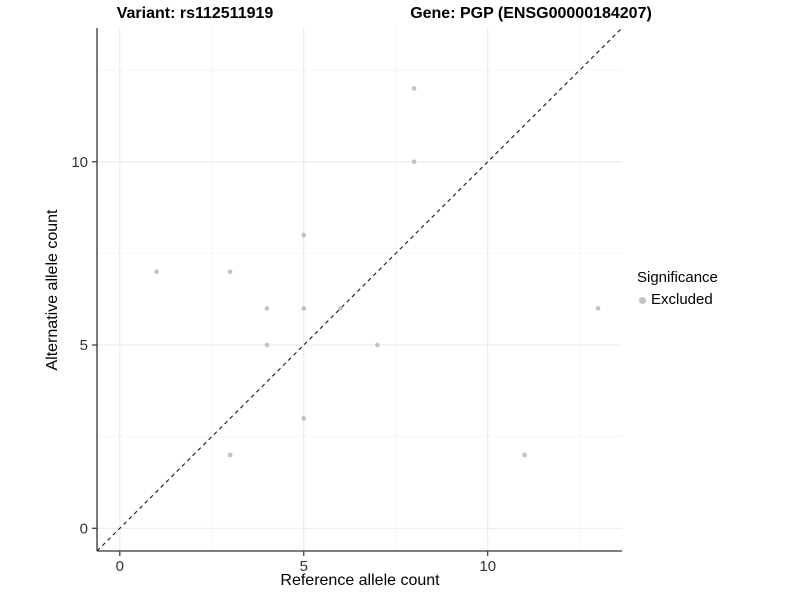 This screenshot has width=800, height=600. I want to click on x-axis-label: Reference allele count, so click(360, 580).